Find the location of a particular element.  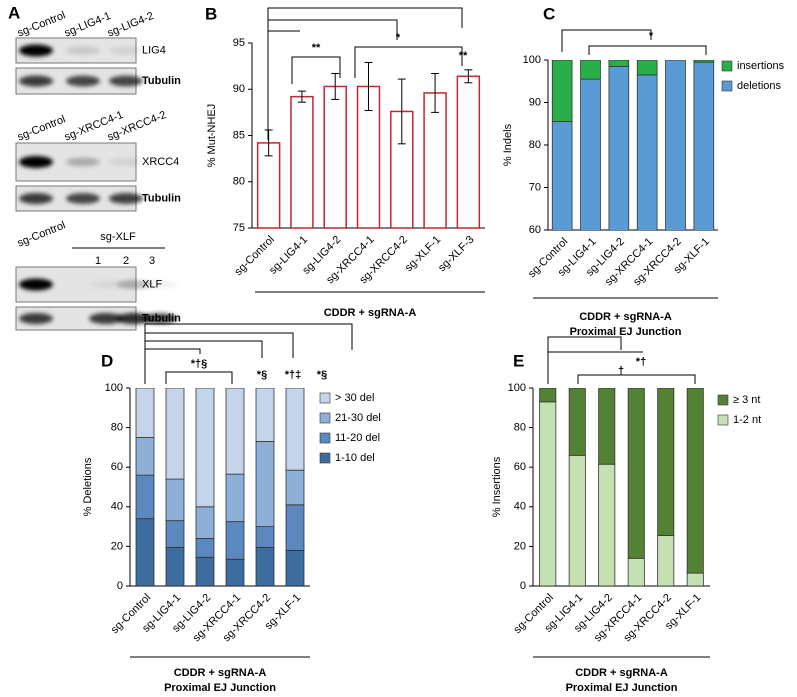

y-axis-label: % Deletions is located at coordinates (88, 486).